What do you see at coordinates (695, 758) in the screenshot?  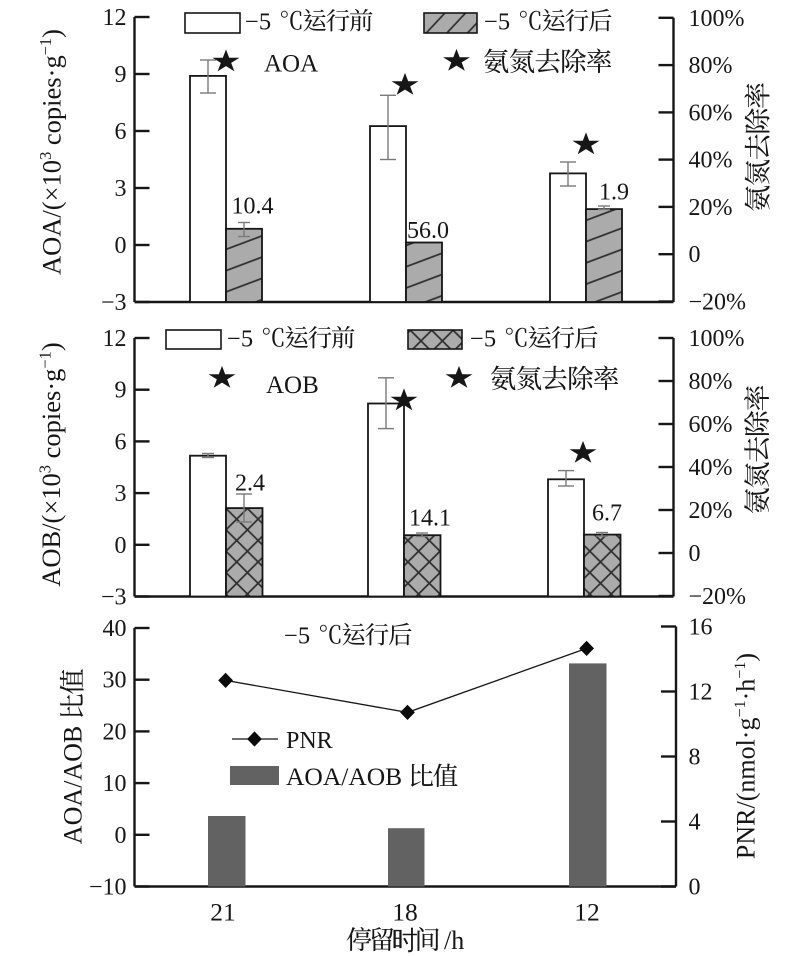 I see `svg-text: 8` at bounding box center [695, 758].